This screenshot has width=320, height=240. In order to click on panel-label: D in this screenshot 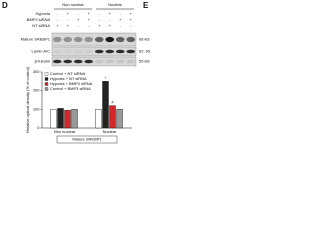, I will do `click(5, 5)`.